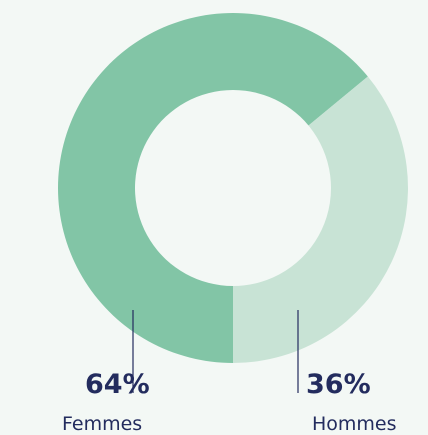 Image resolution: width=428 pixels, height=435 pixels. What do you see at coordinates (354, 424) in the screenshot?
I see `category-label: Hommes` at bounding box center [354, 424].